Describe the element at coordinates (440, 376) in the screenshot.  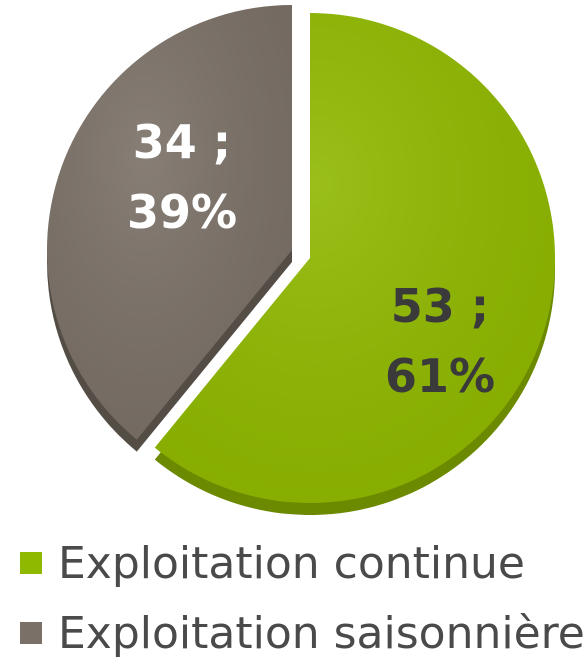
I see `pie-data-label-percent-continue: 61%` at that location.